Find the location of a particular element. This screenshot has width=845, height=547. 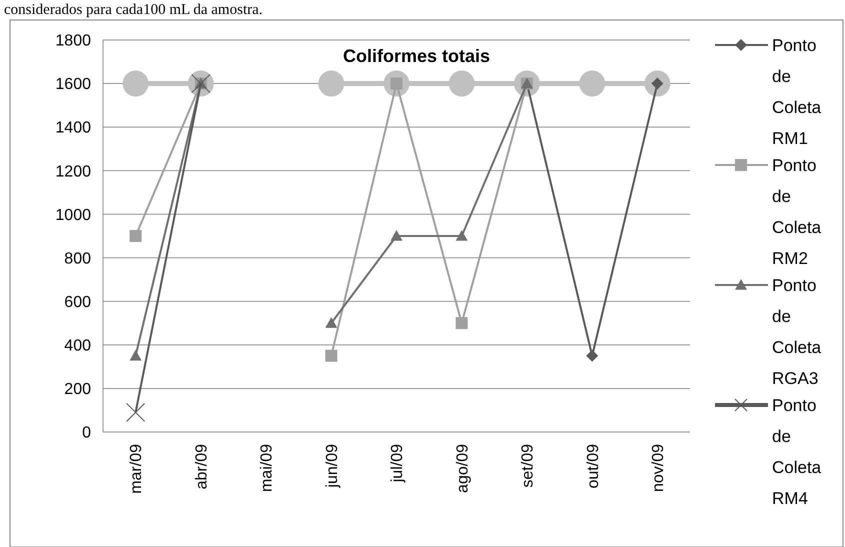

x-tick-label: mai/09 is located at coordinates (267, 468).